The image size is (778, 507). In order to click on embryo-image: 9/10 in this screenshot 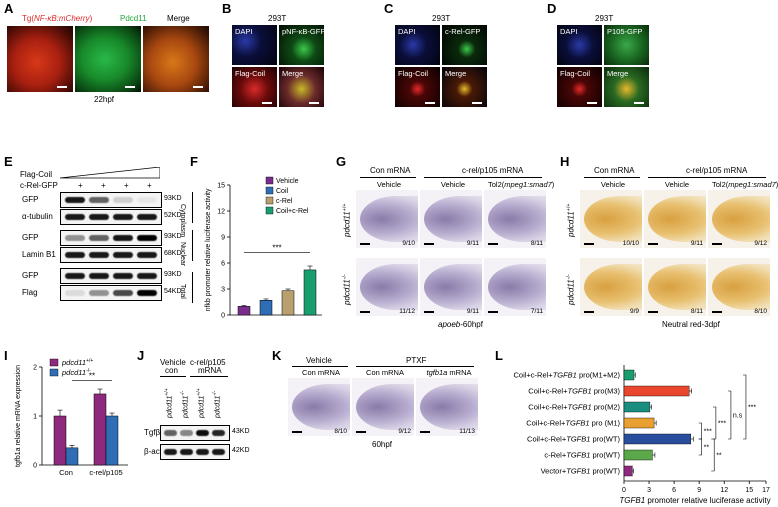, I will do `click(387, 219)`.